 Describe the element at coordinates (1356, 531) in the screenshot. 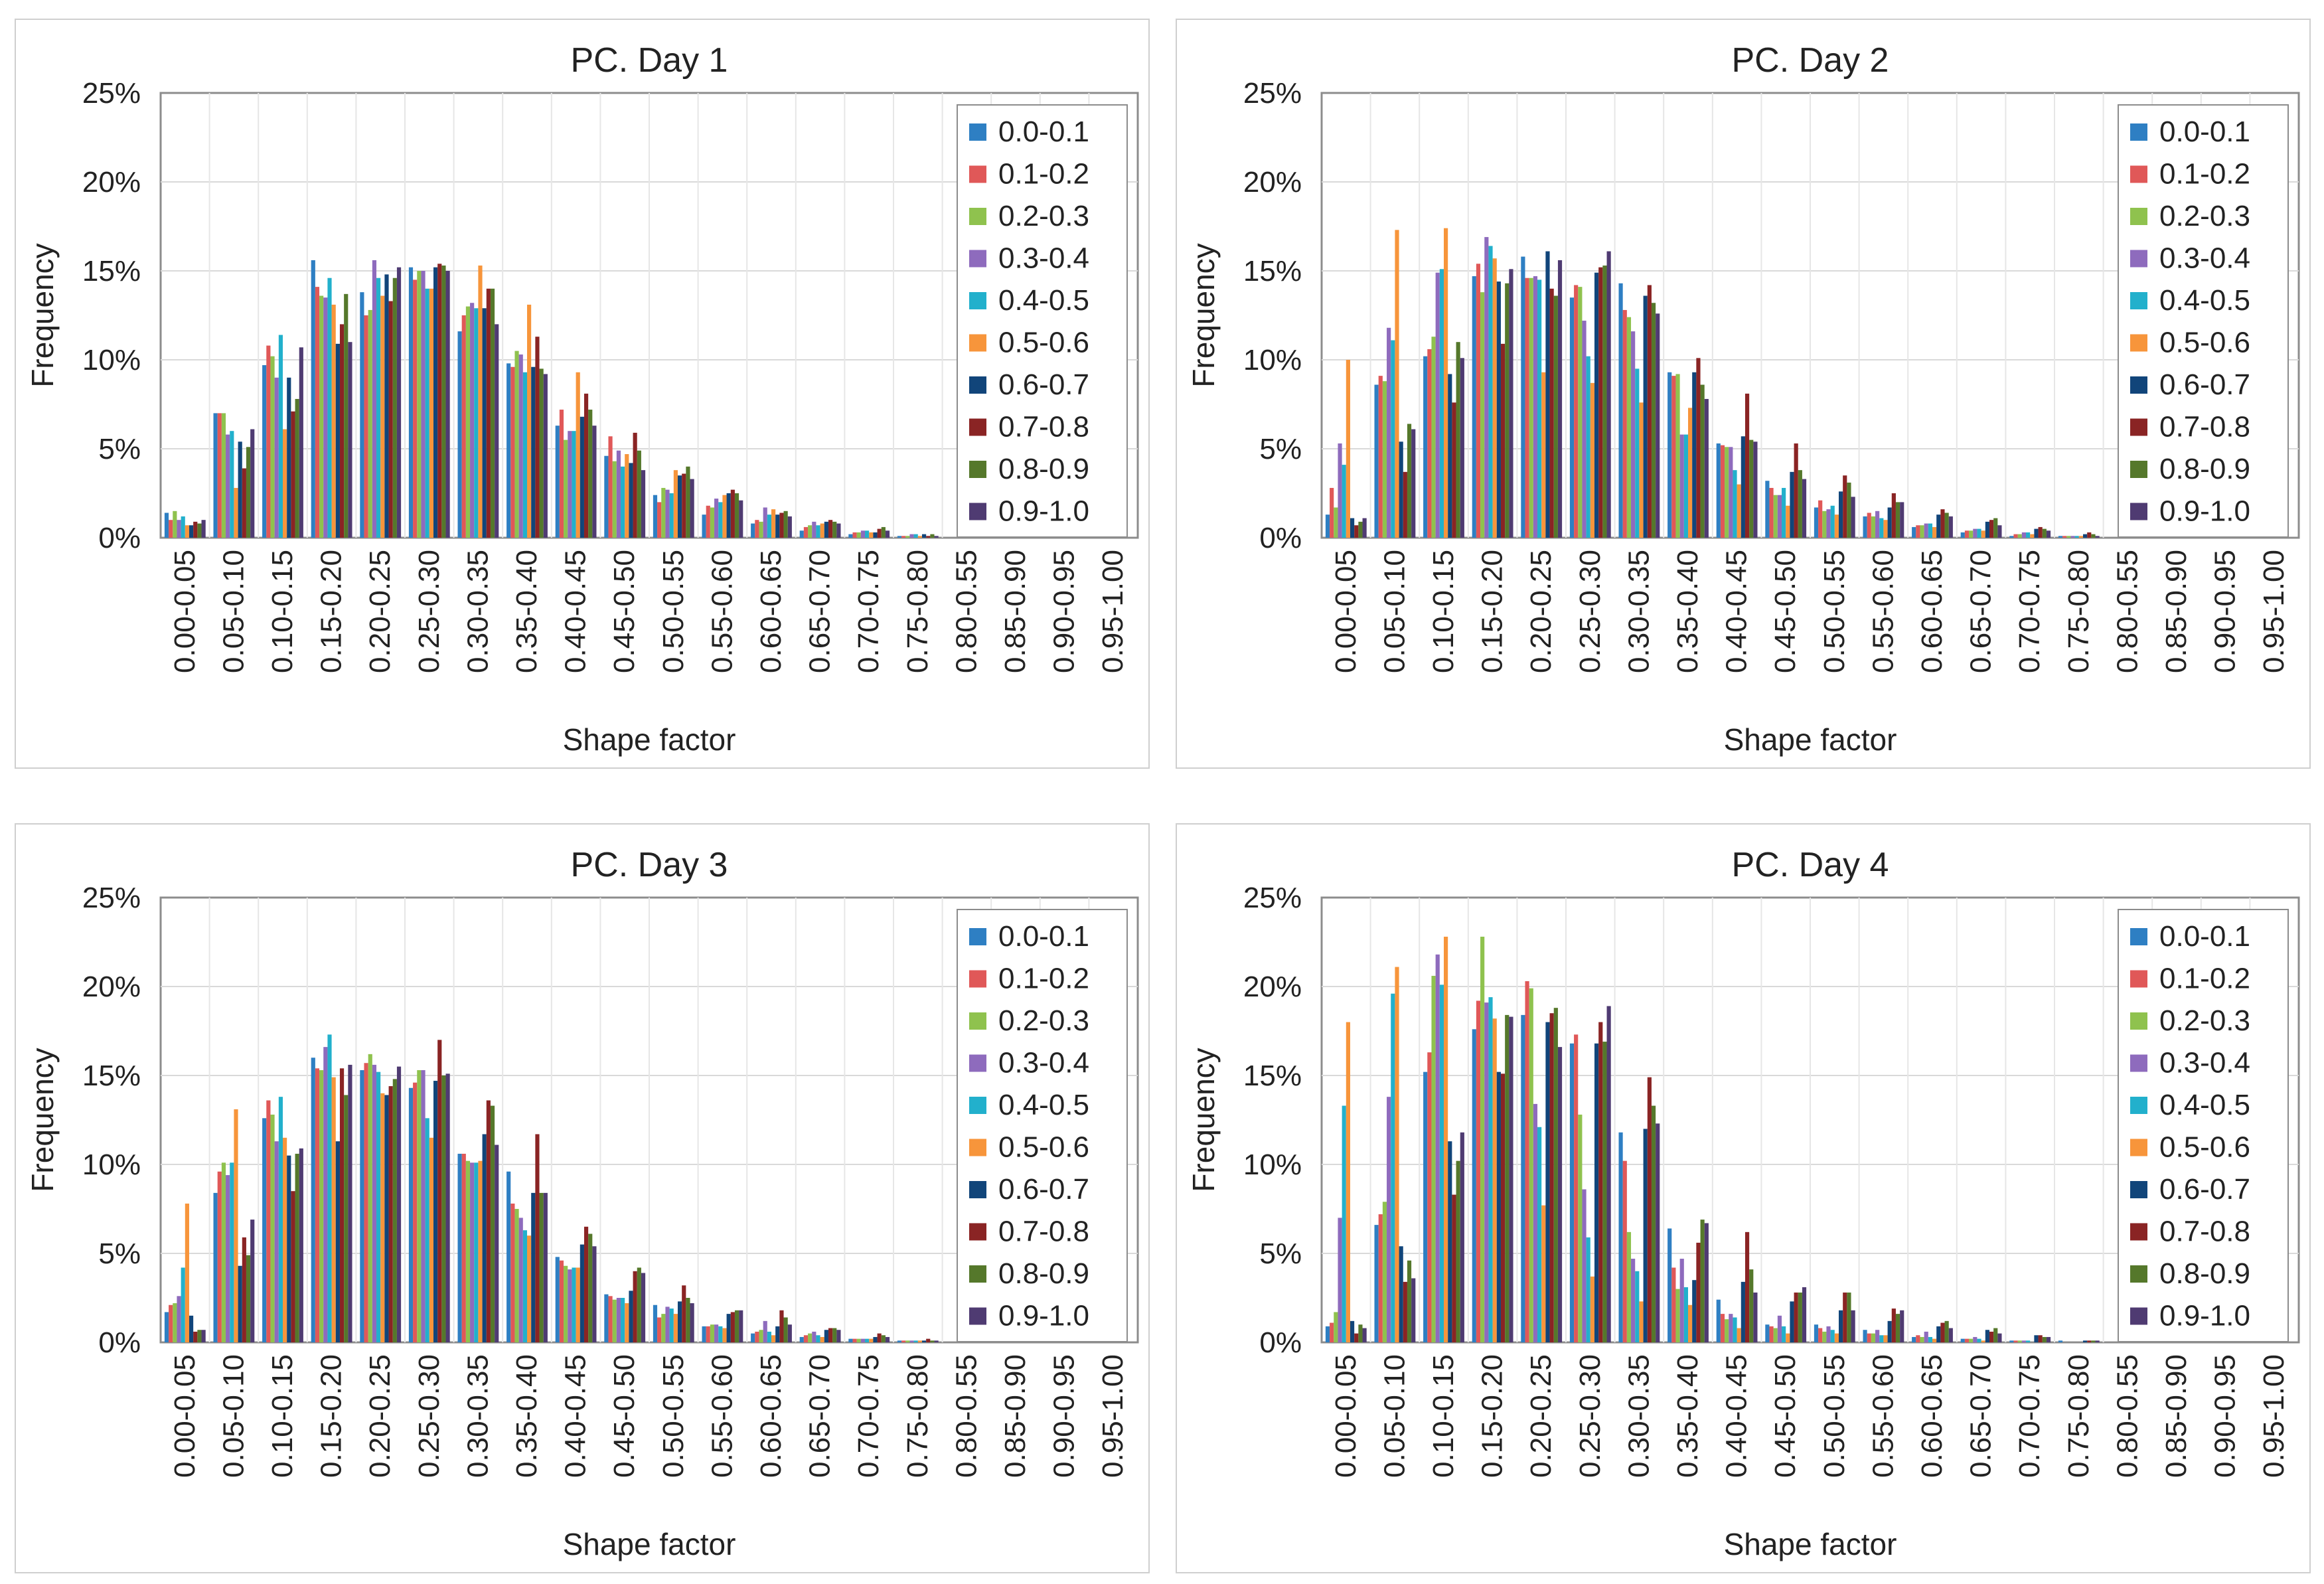

I see `bar-0.7-0.8-0.00-0.05` at that location.